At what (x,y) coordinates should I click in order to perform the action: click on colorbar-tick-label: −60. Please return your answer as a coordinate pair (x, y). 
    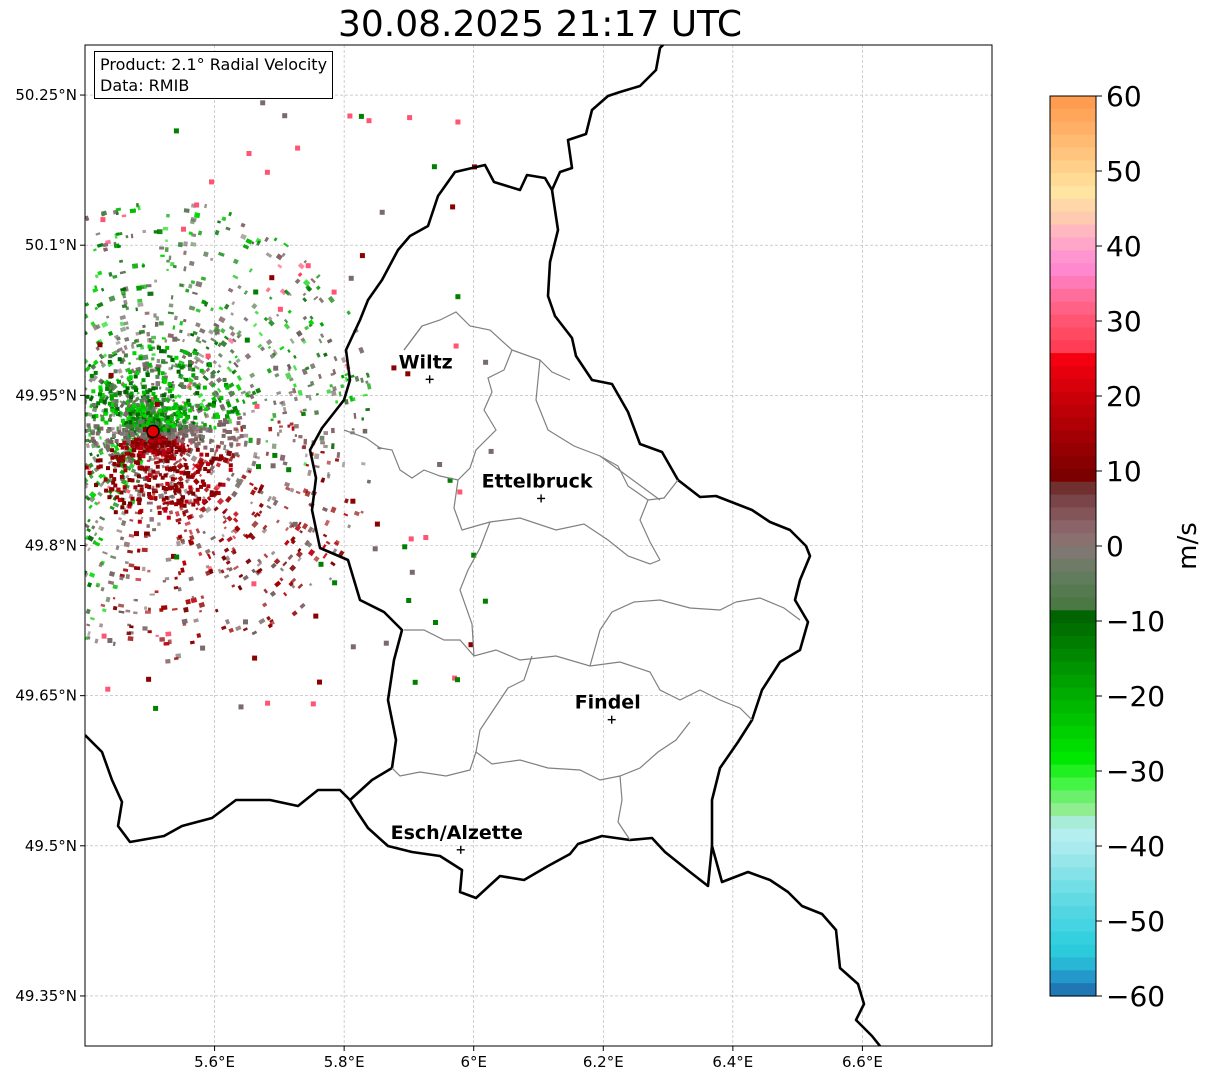
    Looking at the image, I should click on (1135, 996).